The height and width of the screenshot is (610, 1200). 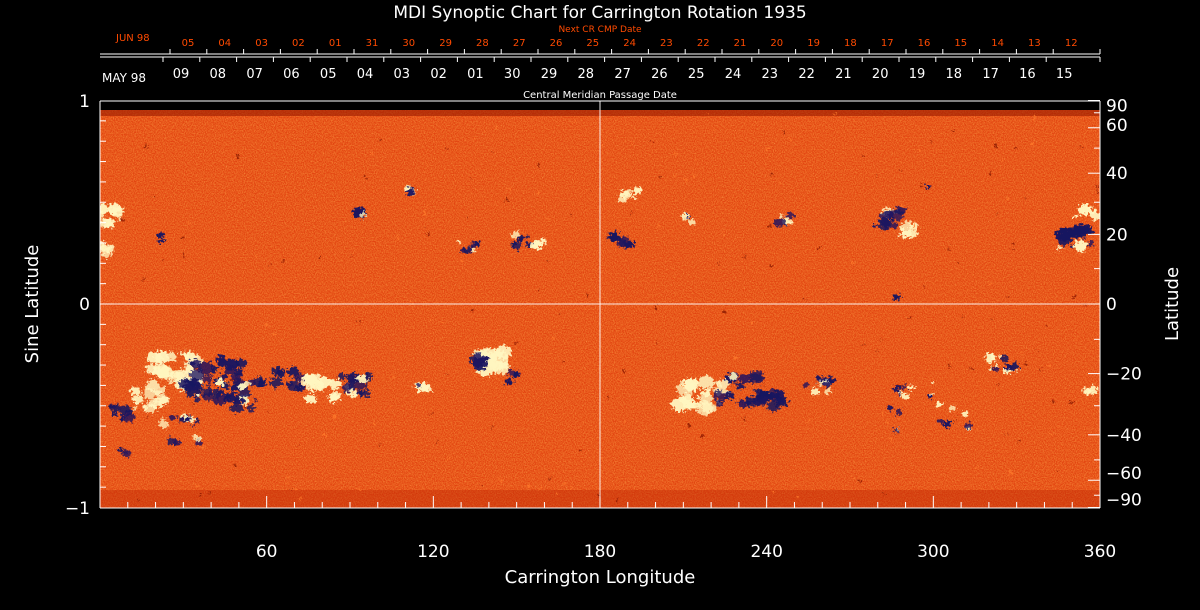 I want to click on left-tick-label: −1, so click(x=77, y=509).